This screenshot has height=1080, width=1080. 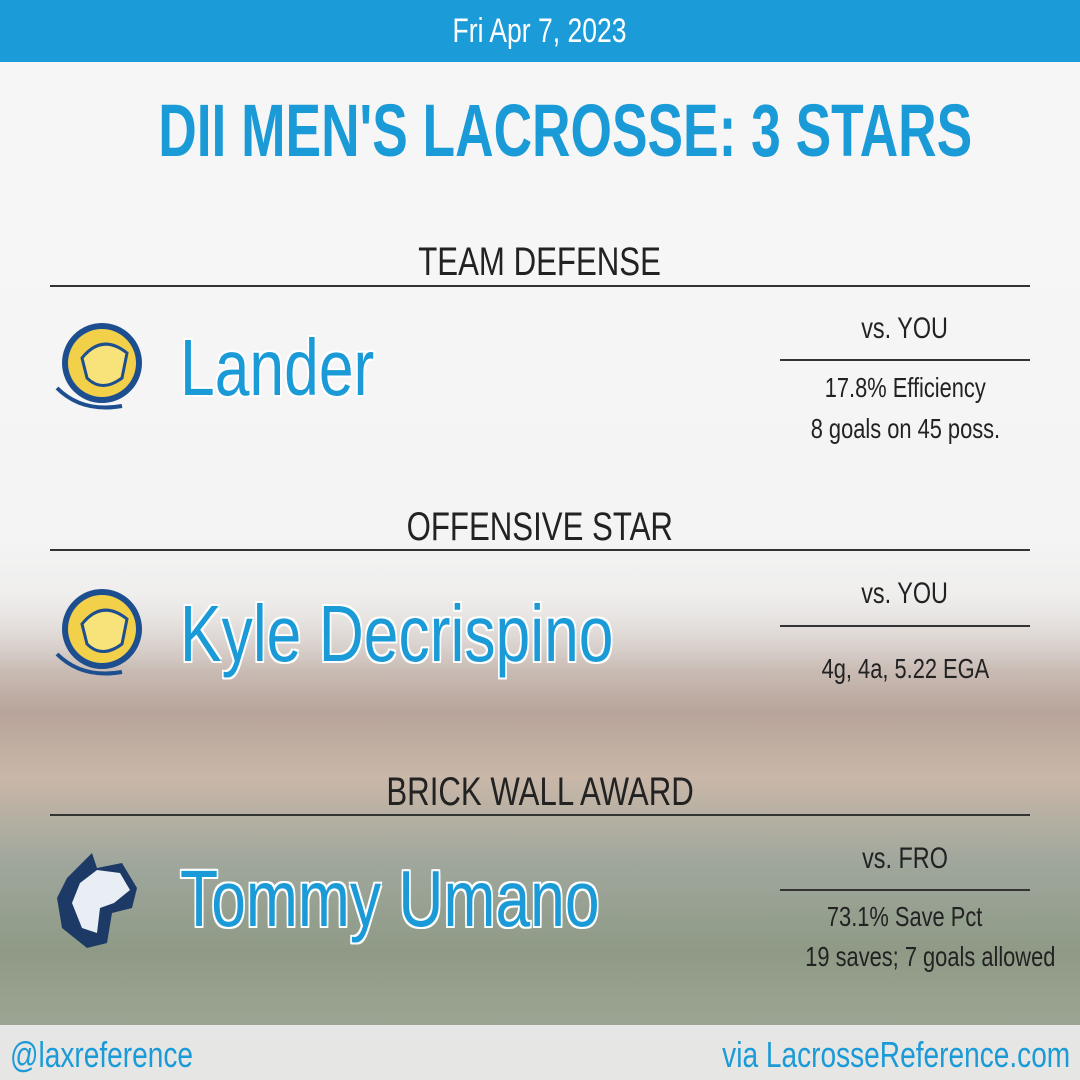 I want to click on heading-text: OFFENSIVE STAR, so click(x=540, y=527).